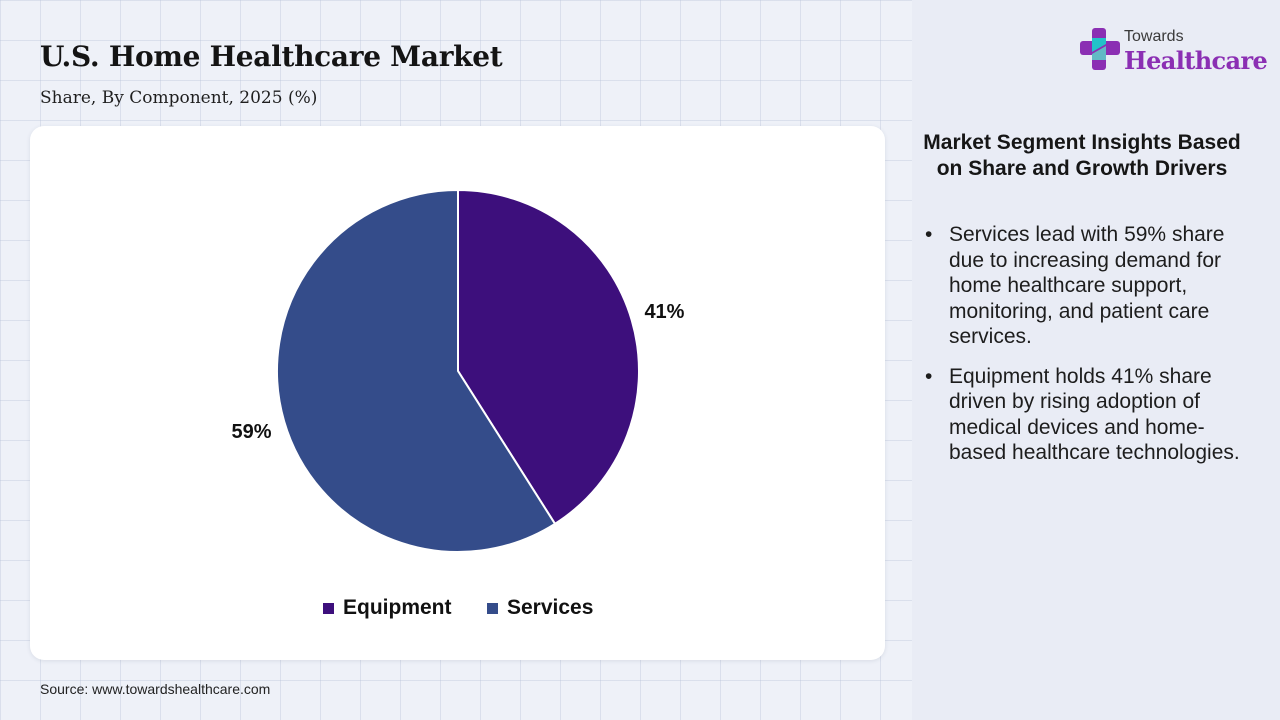 This screenshot has height=720, width=1280. I want to click on legend-label-services: Services, so click(550, 607).